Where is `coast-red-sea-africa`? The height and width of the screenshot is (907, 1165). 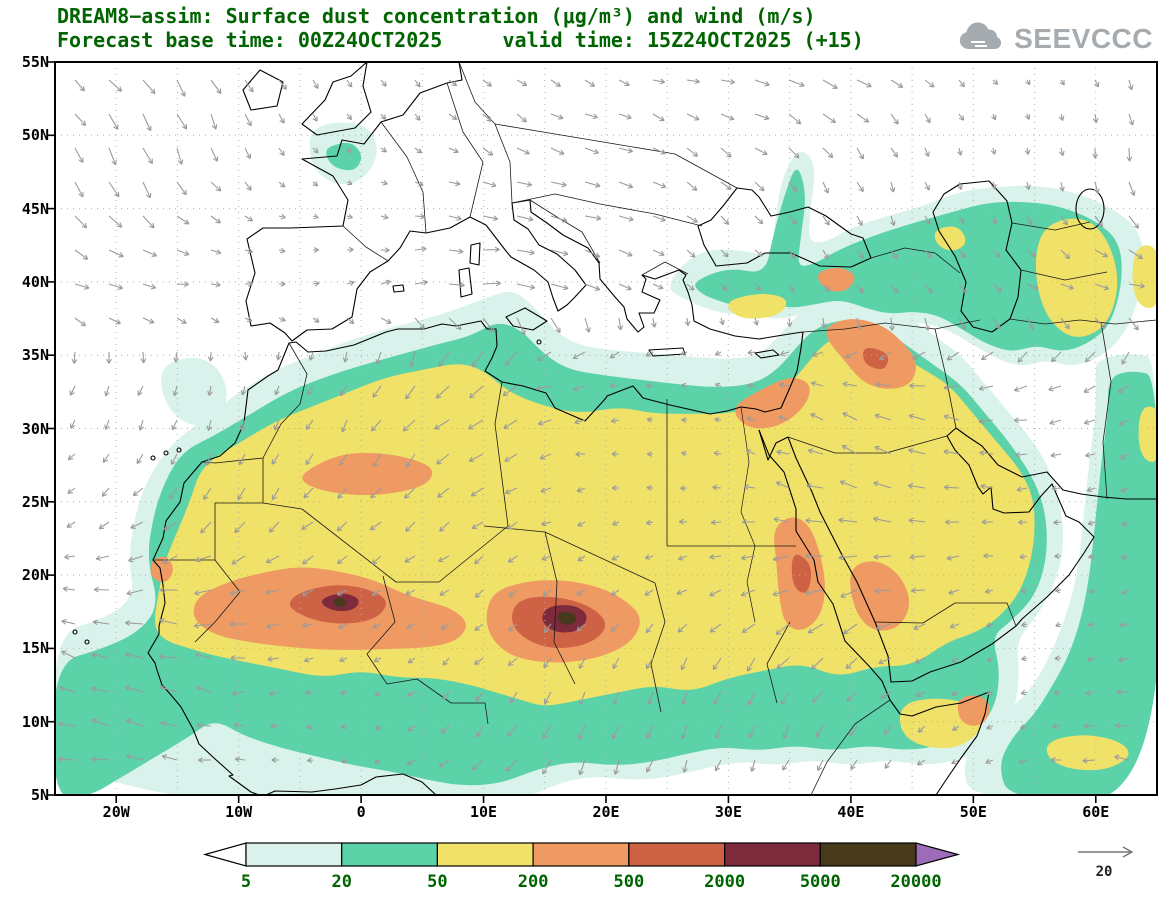 coast-red-sea-africa is located at coordinates (874, 612).